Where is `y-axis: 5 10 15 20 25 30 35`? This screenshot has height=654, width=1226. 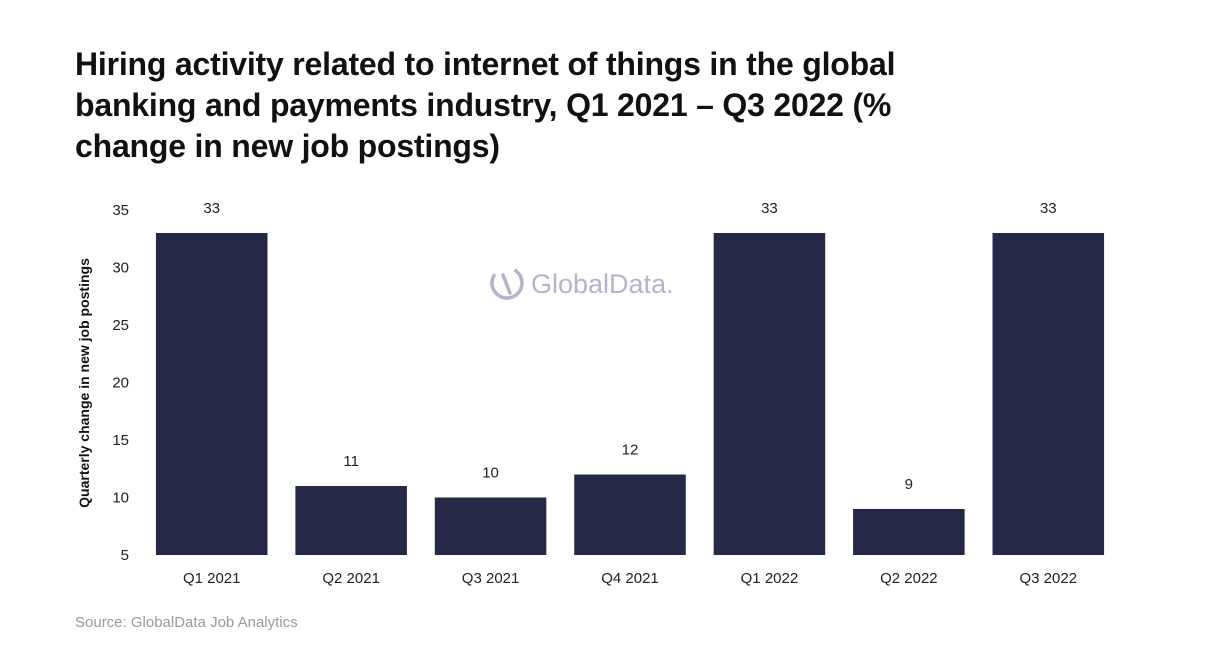 y-axis: 5 10 15 20 25 30 35 is located at coordinates (120, 383).